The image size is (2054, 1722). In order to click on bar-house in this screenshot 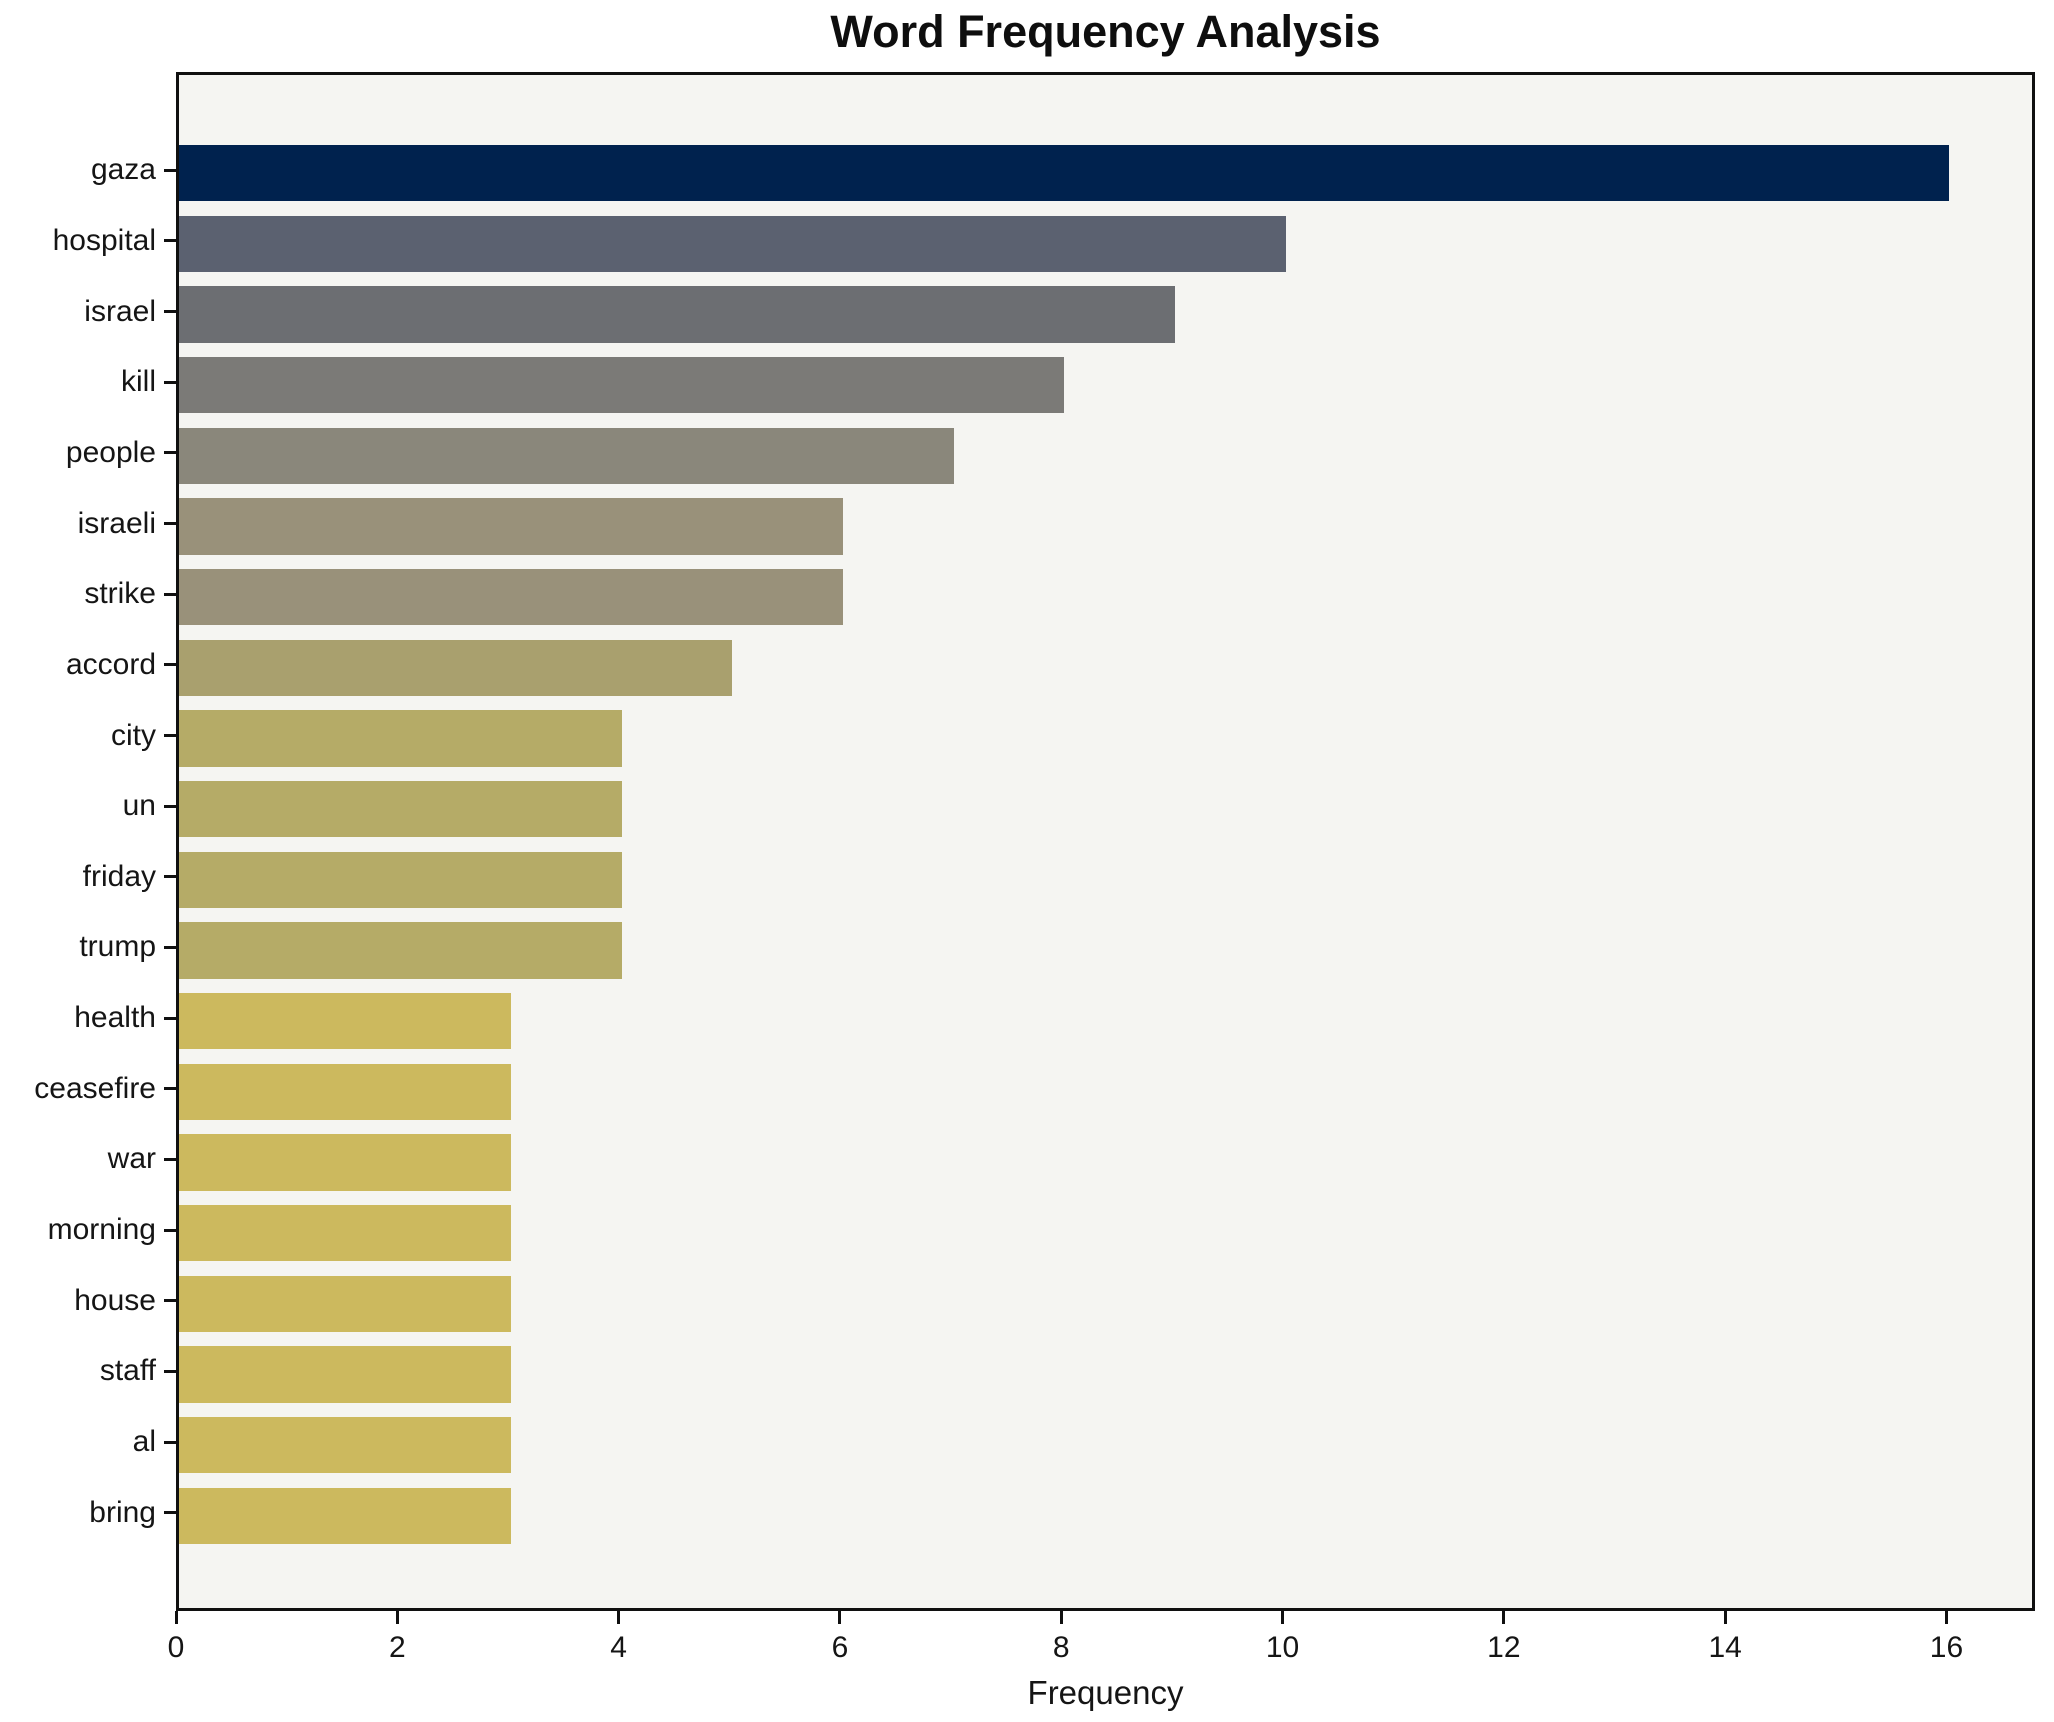, I will do `click(345, 1304)`.